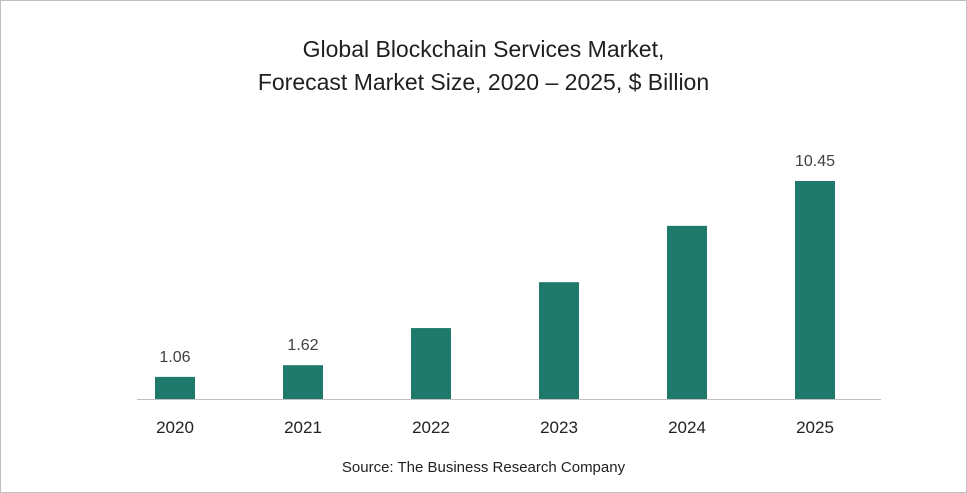 This screenshot has width=967, height=493. I want to click on bar-2023, so click(559, 340).